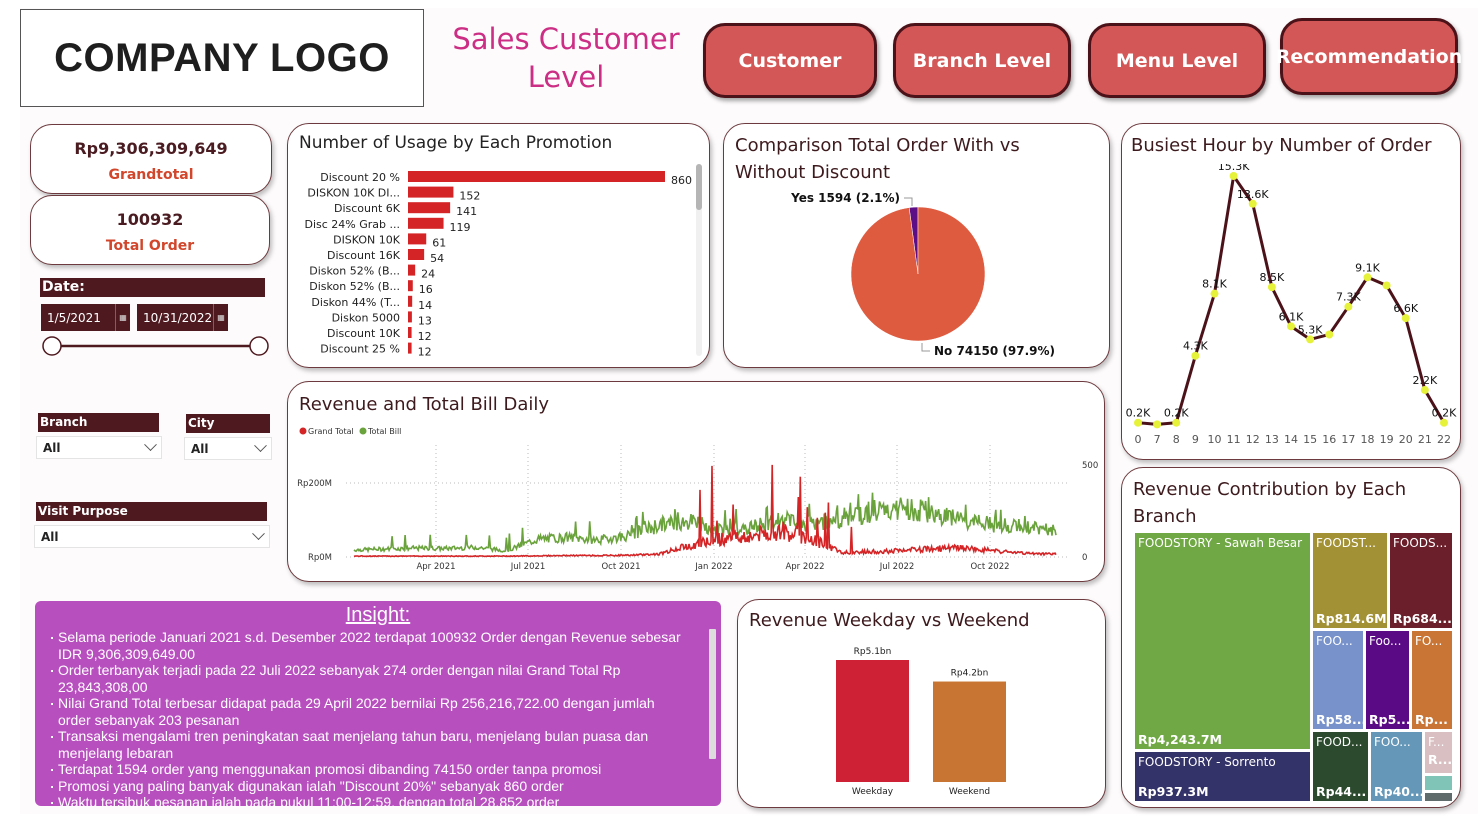 This screenshot has width=1481, height=817. What do you see at coordinates (1234, 439) in the screenshot?
I see `hour-tick-label: 11` at bounding box center [1234, 439].